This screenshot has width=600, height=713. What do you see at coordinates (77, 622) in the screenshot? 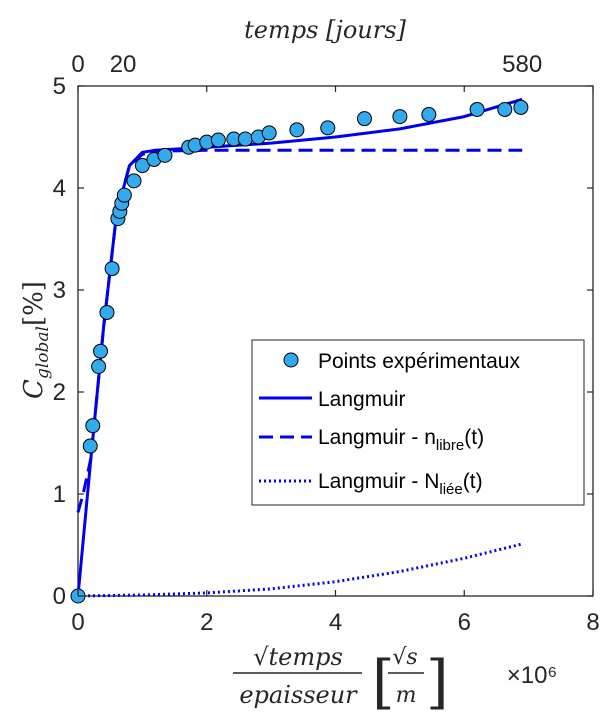
I see `x-tick-label: 0` at bounding box center [77, 622].